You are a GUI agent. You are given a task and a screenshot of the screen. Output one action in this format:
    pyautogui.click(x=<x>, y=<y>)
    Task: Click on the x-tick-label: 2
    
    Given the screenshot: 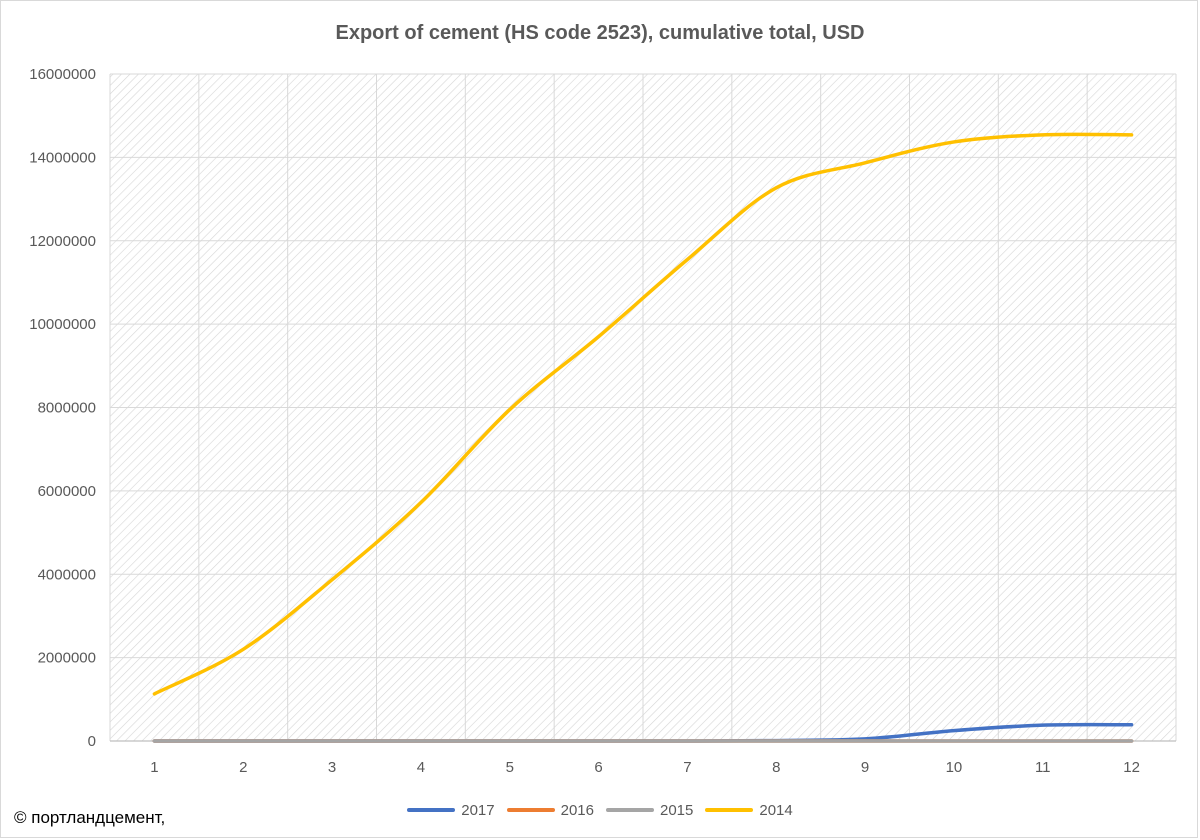 What is the action you would take?
    pyautogui.click(x=243, y=767)
    